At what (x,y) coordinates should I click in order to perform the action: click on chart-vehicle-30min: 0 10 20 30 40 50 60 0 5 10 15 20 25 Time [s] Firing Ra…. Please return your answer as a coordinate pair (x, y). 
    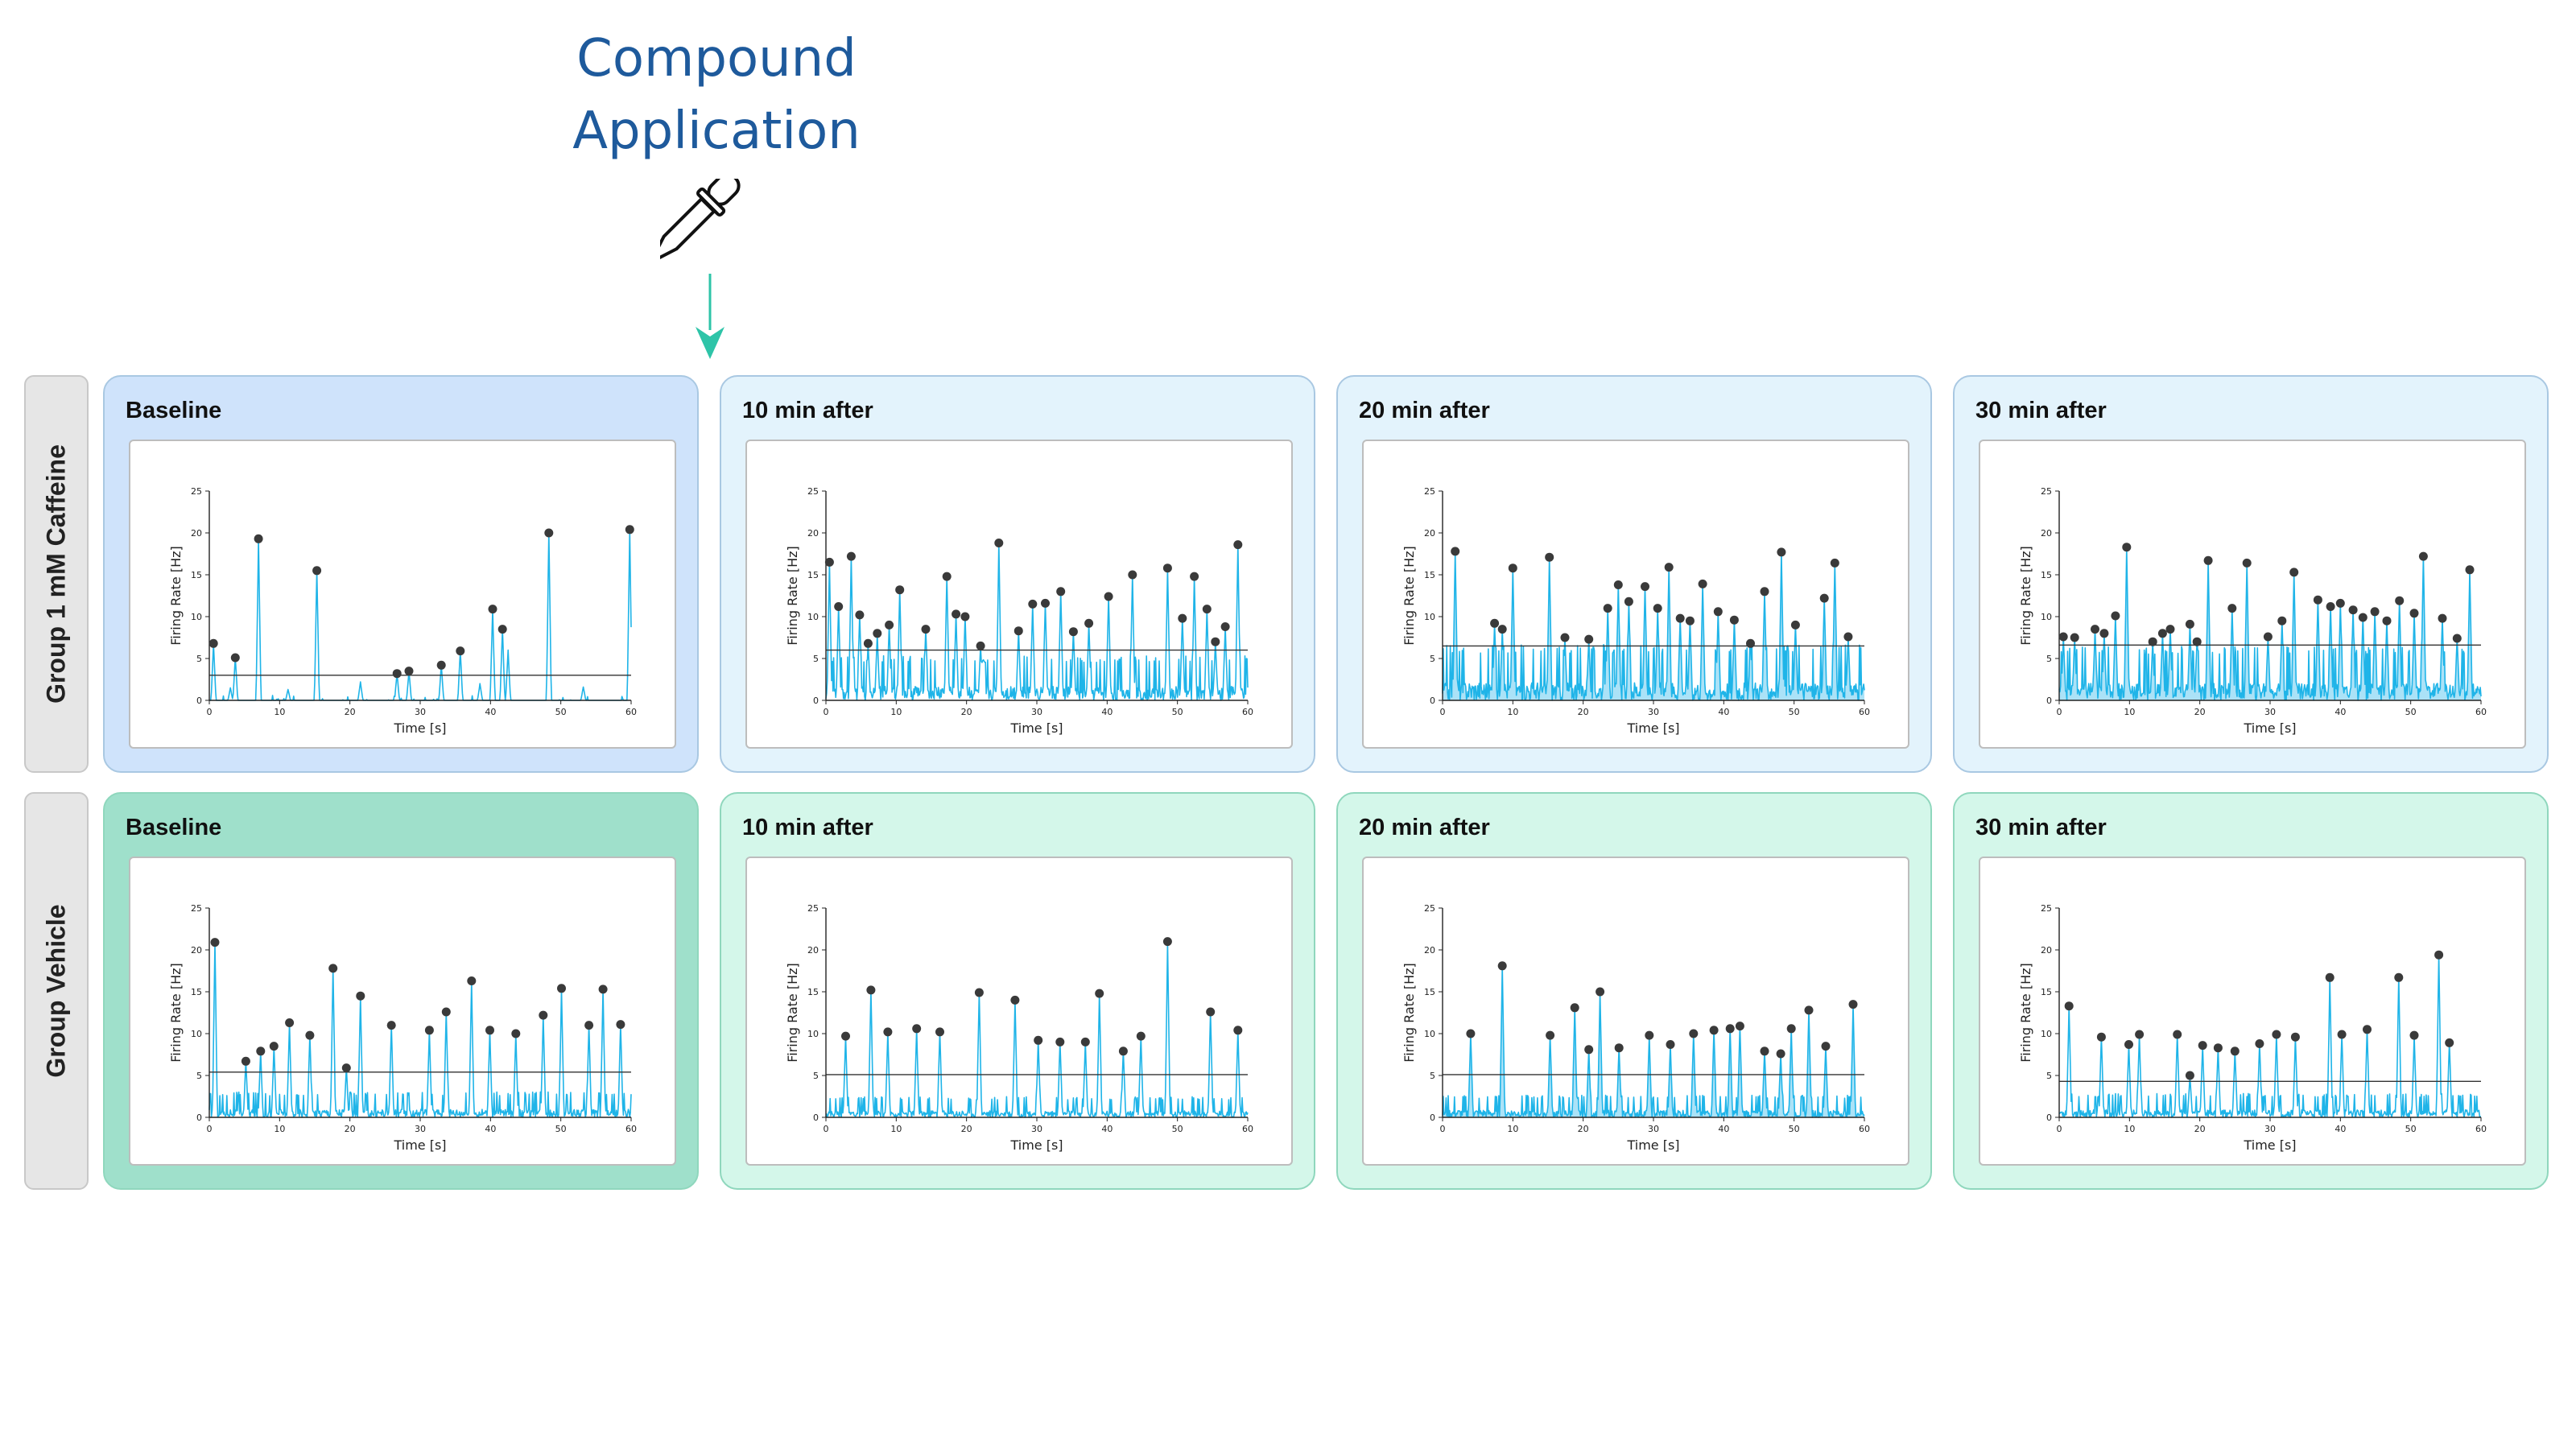
    Looking at the image, I should click on (2252, 1028).